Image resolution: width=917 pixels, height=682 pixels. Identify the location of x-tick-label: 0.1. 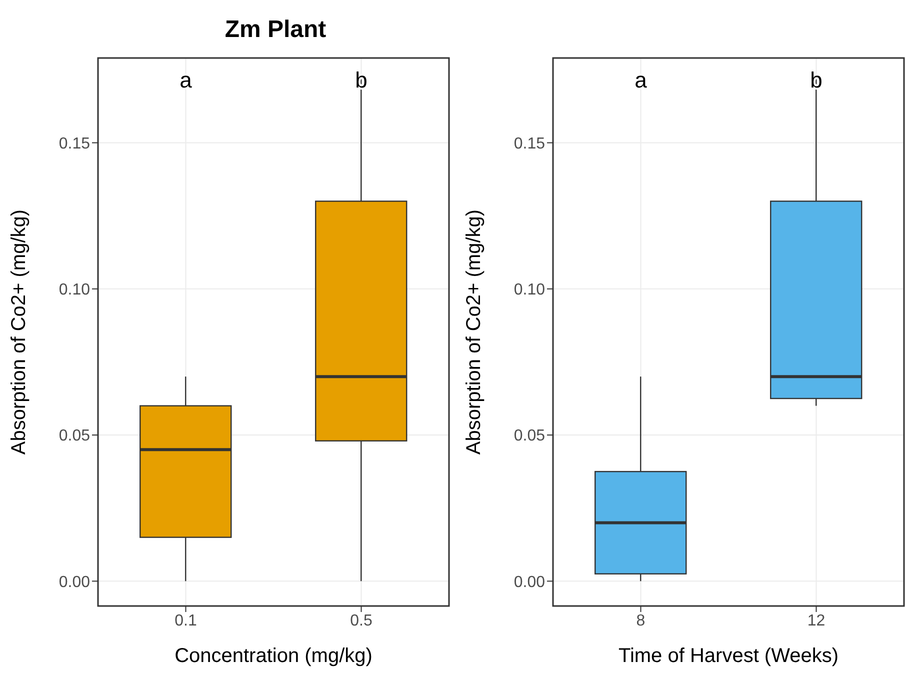
(185, 621).